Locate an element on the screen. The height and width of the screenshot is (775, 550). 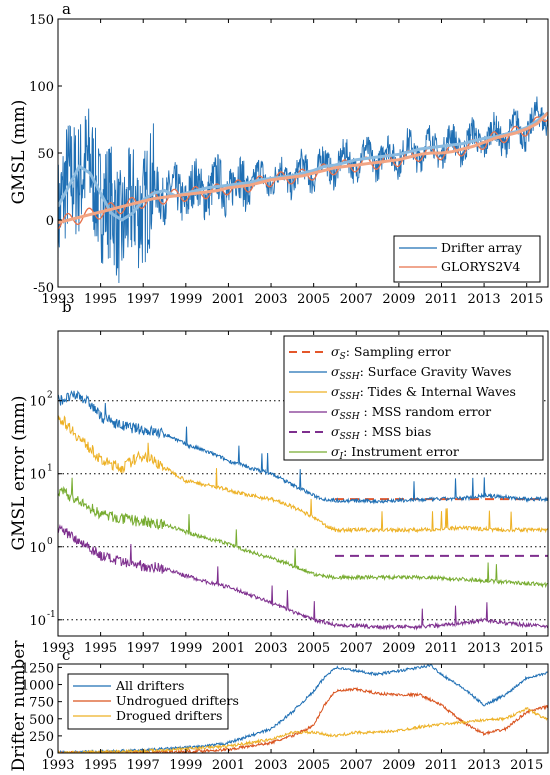
legend-label-glorys: GLORYS2V4 is located at coordinates (480, 266).